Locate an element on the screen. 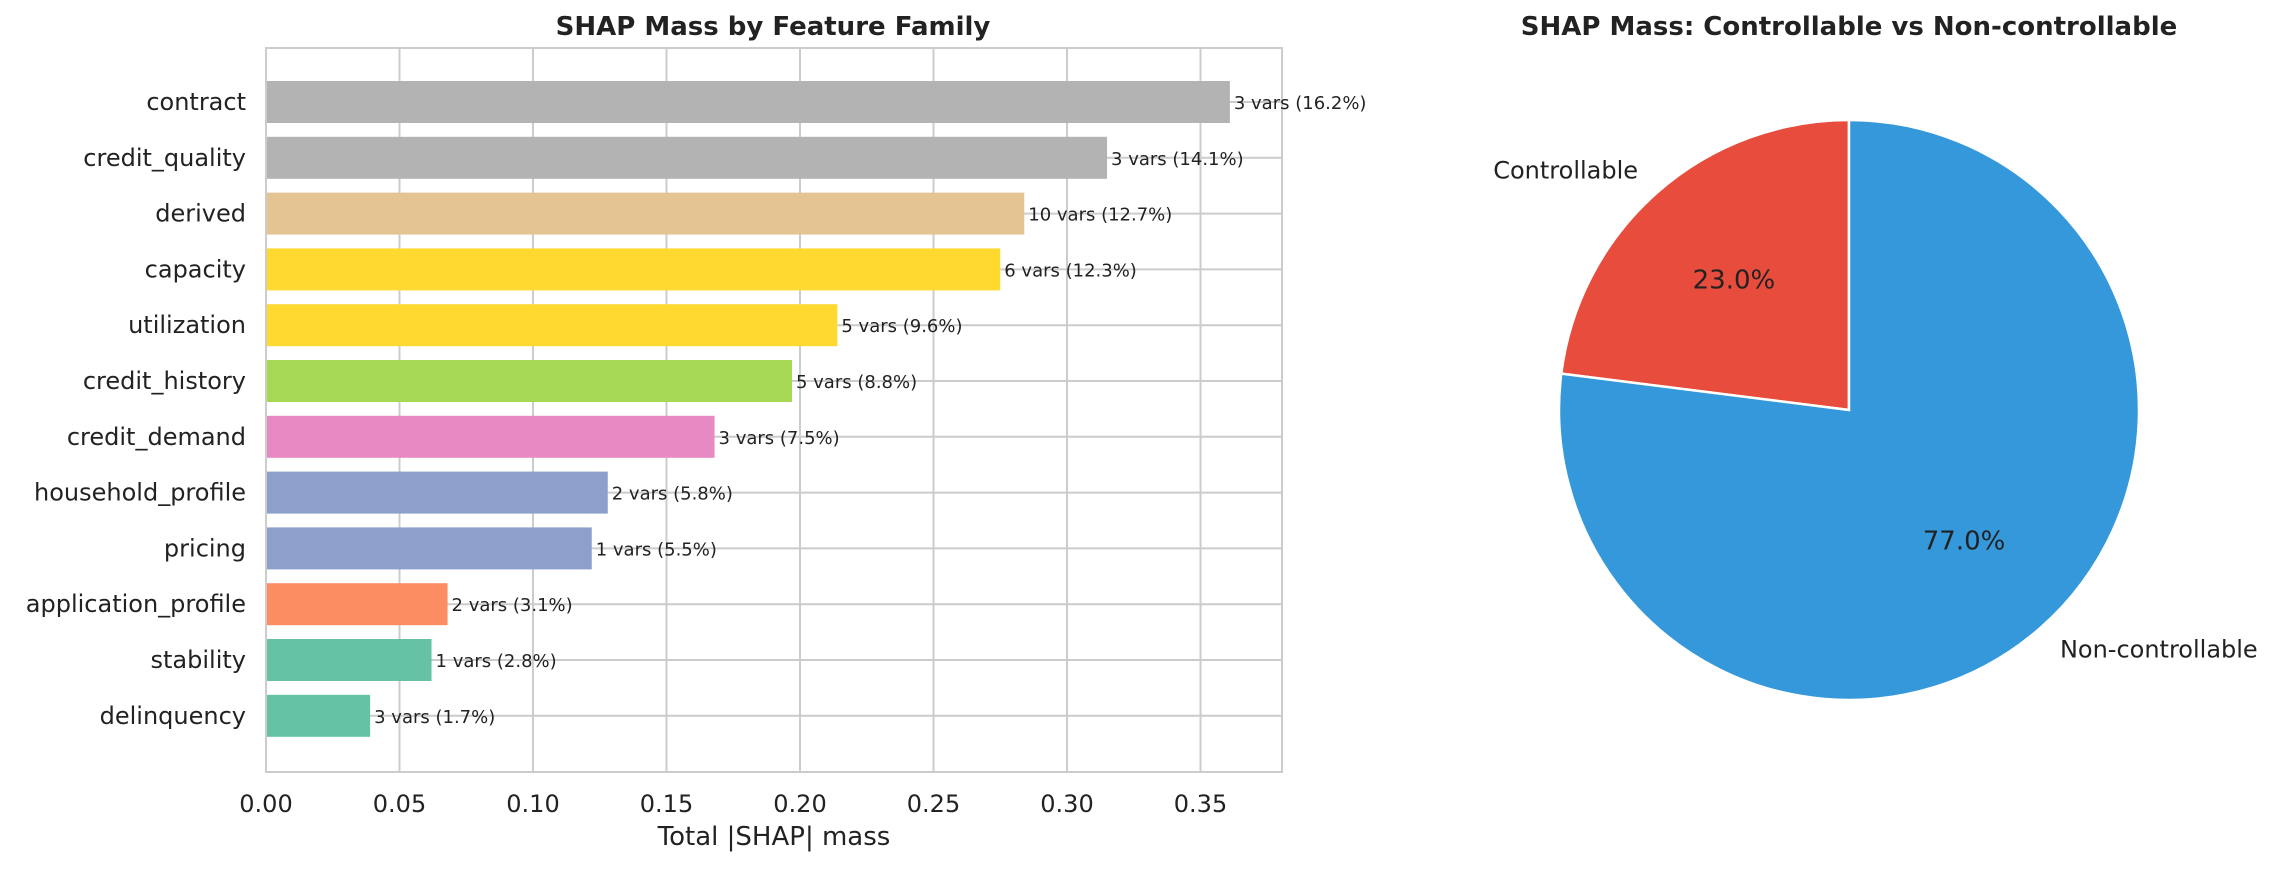  y-tick-label: stability is located at coordinates (198, 660).